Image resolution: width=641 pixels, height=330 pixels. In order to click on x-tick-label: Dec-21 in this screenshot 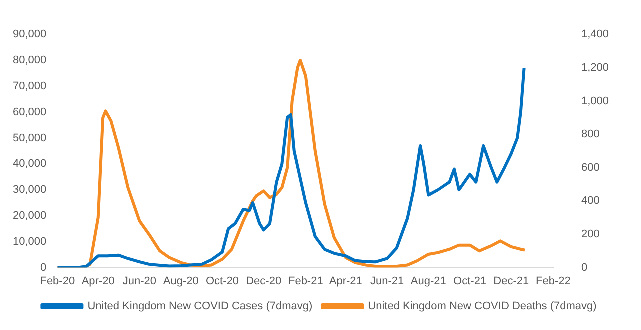, I will do `click(512, 281)`.